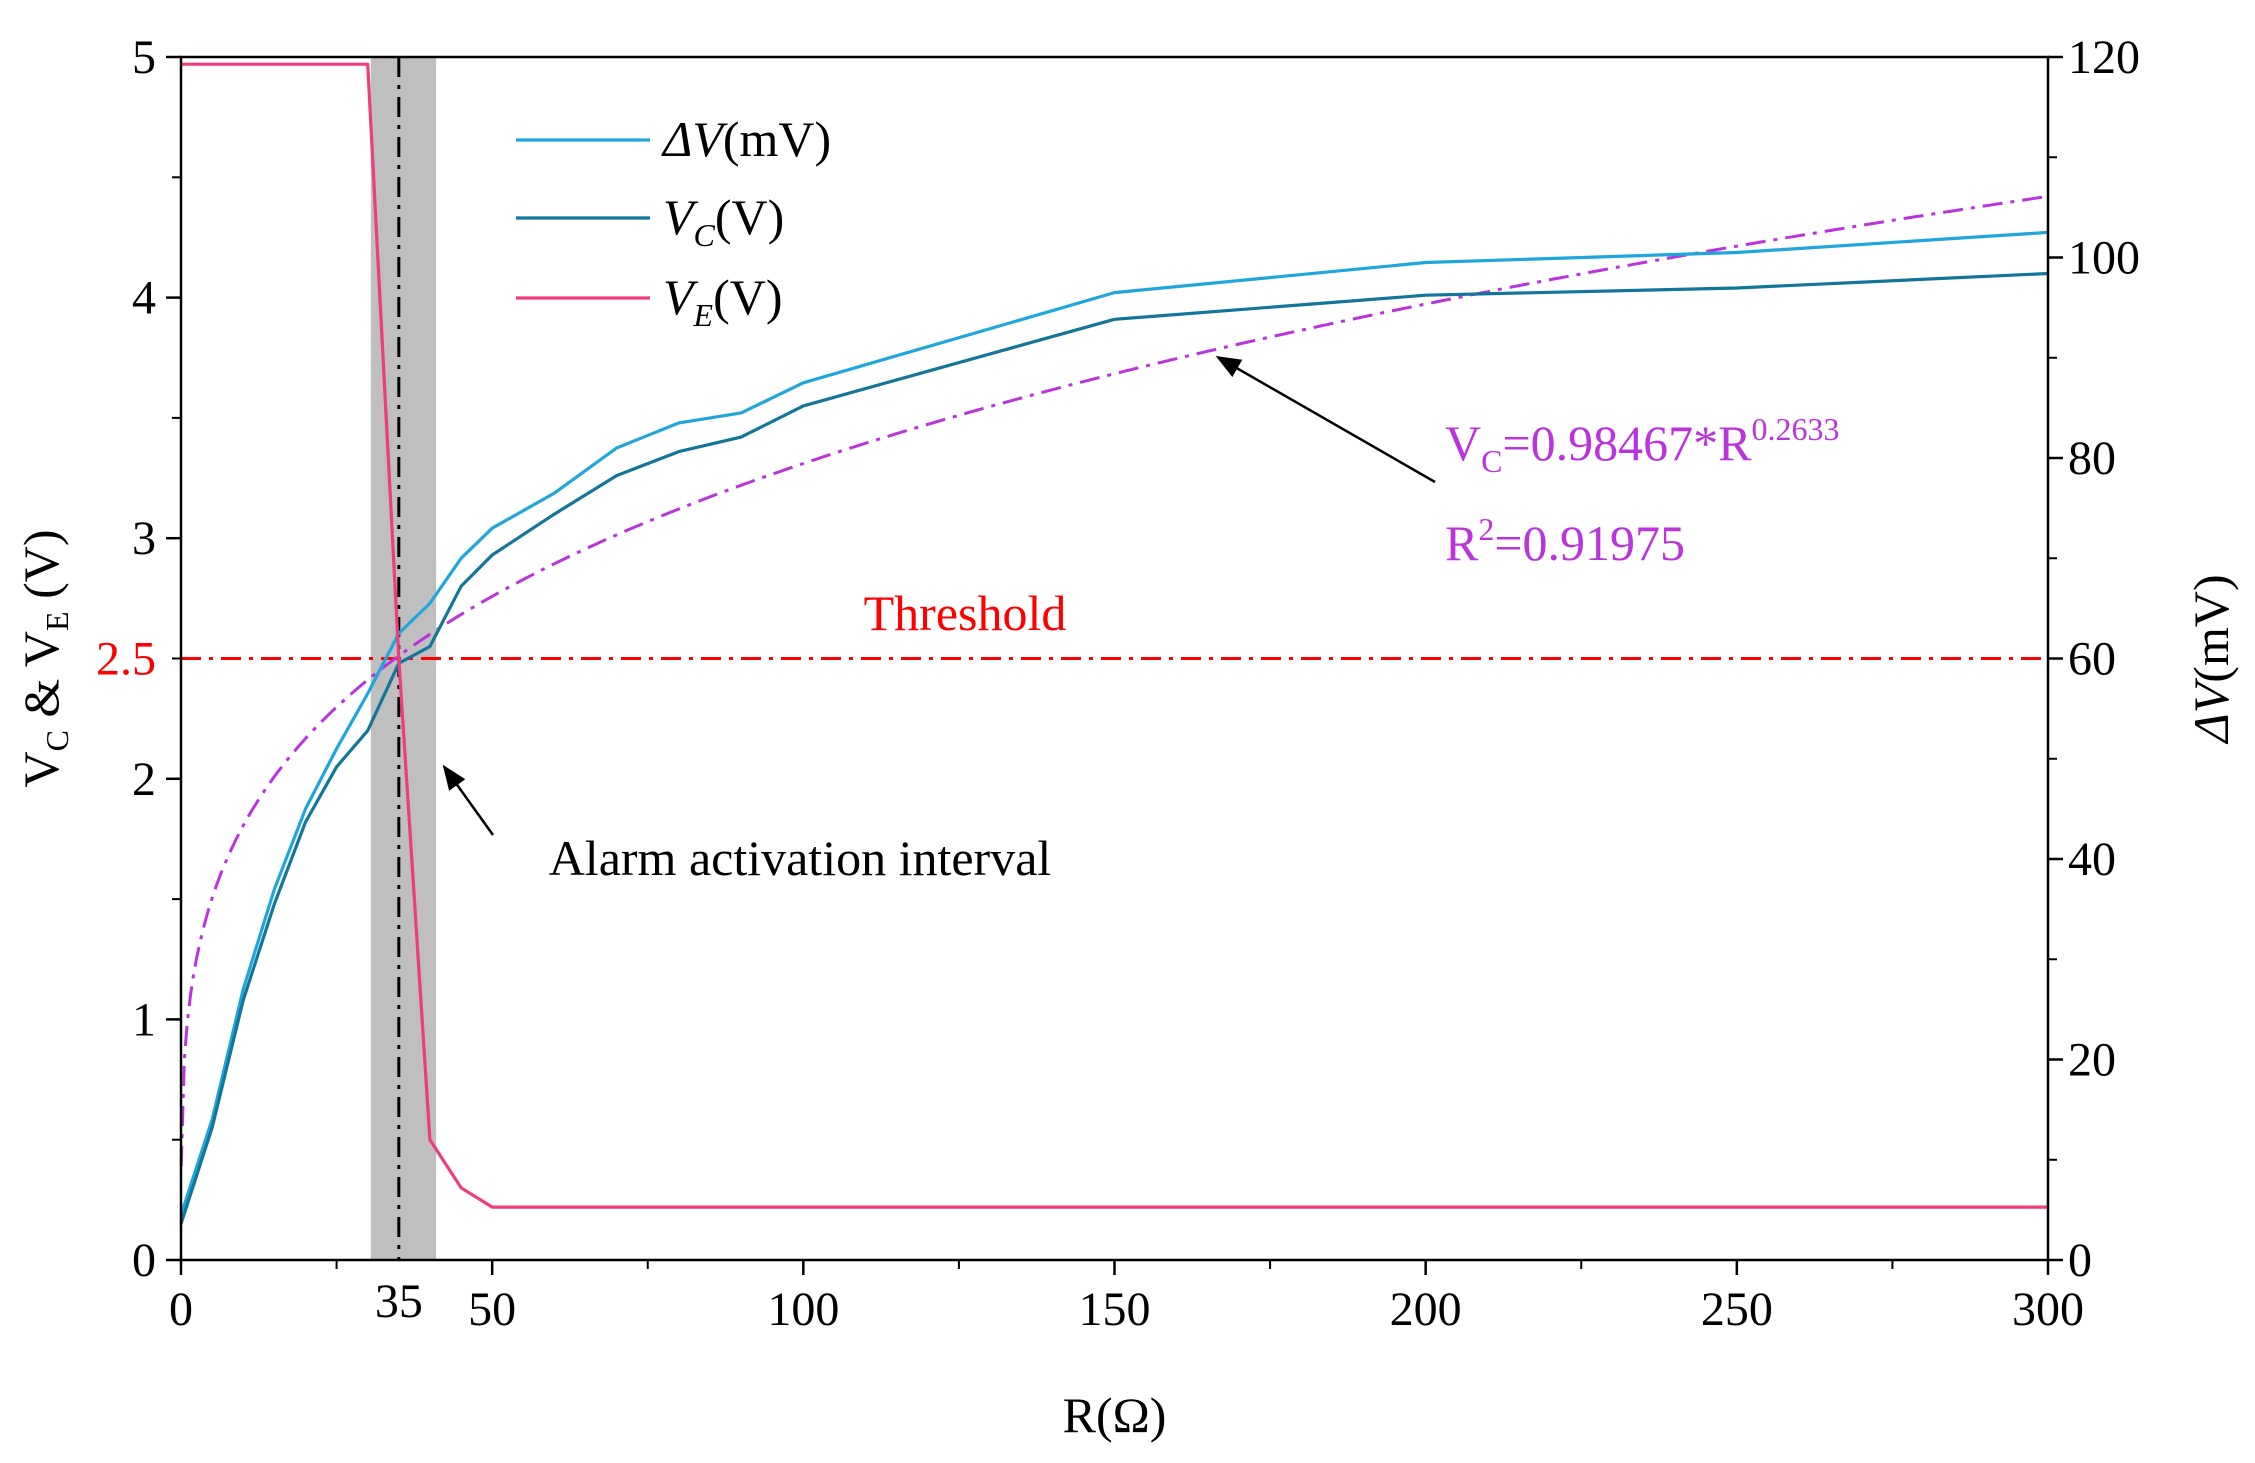 Image resolution: width=2255 pixels, height=1463 pixels. What do you see at coordinates (144, 1019) in the screenshot?
I see `y-left-tick-label: 1` at bounding box center [144, 1019].